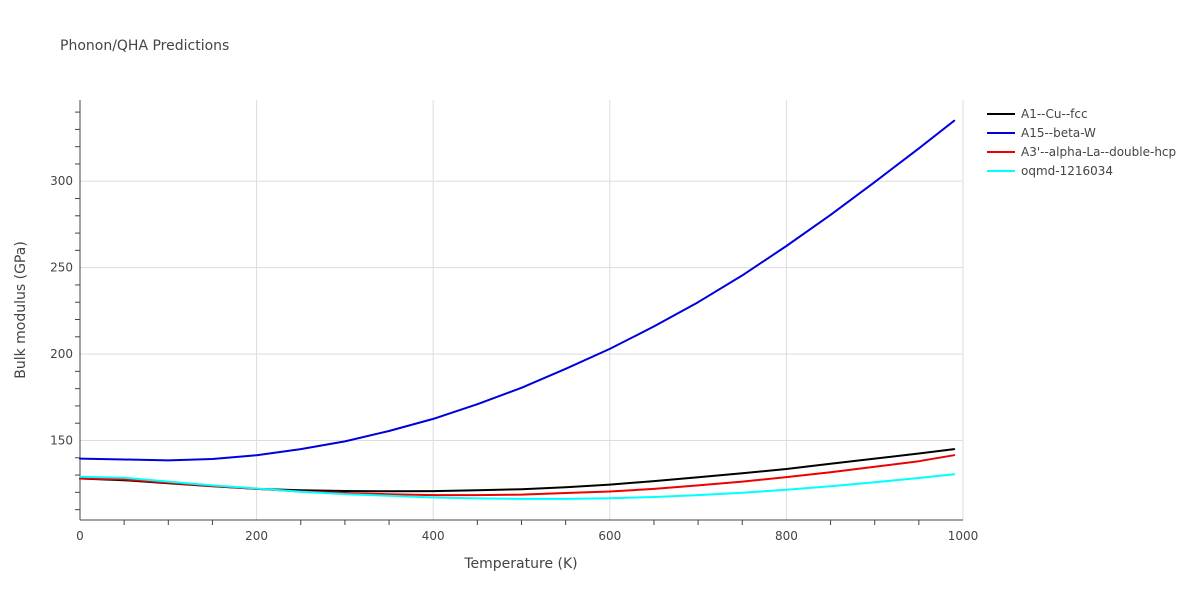 Image resolution: width=1200 pixels, height=600 pixels. Describe the element at coordinates (61, 440) in the screenshot. I see `y-tick-label: 150` at that location.